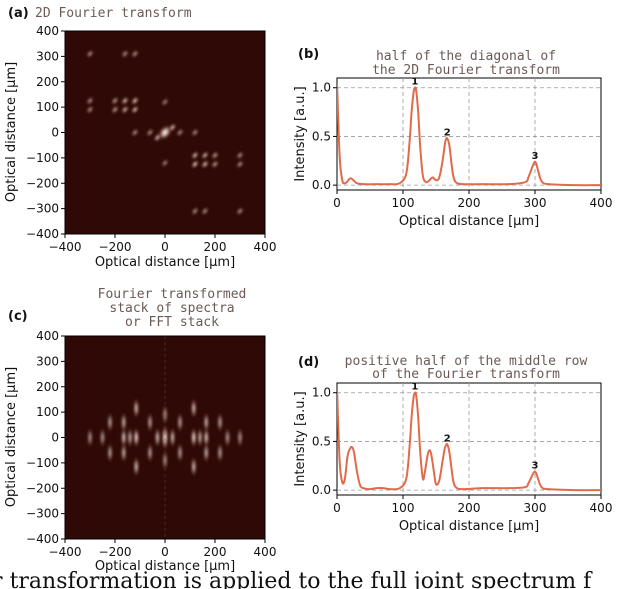  What do you see at coordinates (47, 412) in the screenshot?
I see `y-tick-label-3: 100` at bounding box center [47, 412].